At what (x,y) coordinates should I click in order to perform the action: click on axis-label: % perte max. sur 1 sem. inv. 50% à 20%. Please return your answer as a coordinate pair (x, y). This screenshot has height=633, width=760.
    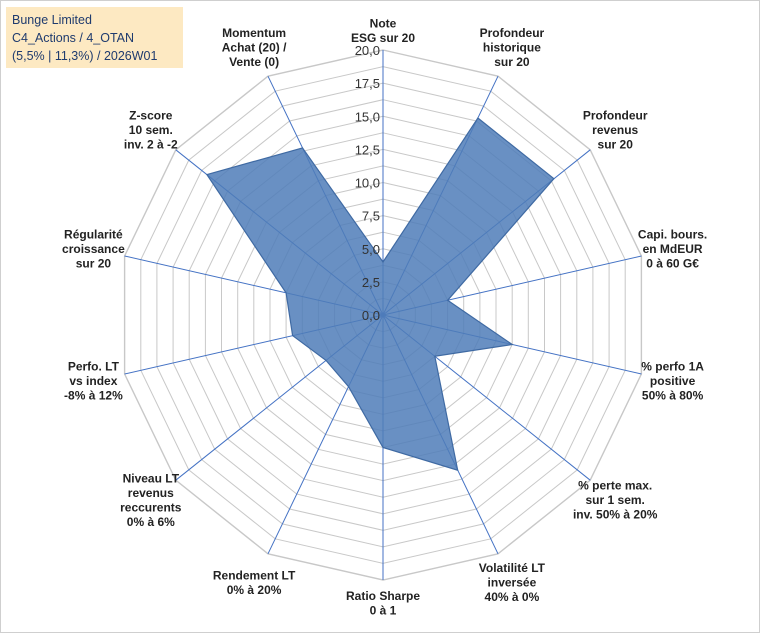
    Looking at the image, I should click on (615, 500).